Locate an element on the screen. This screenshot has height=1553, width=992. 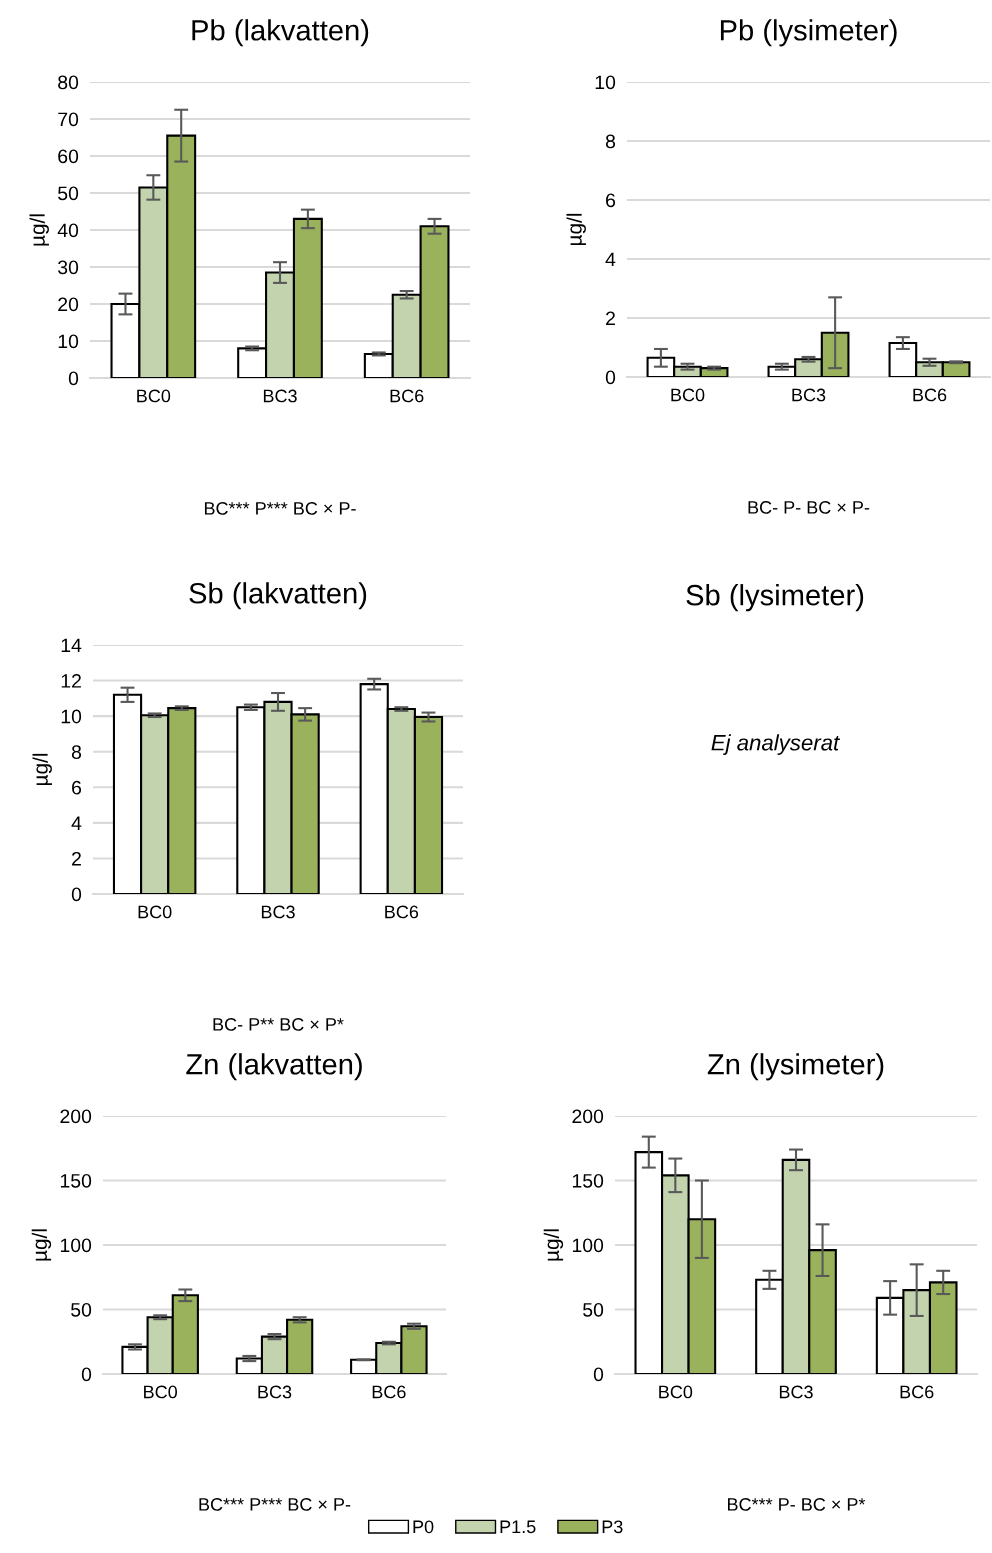
text: Ej analyserat is located at coordinates (775, 744).